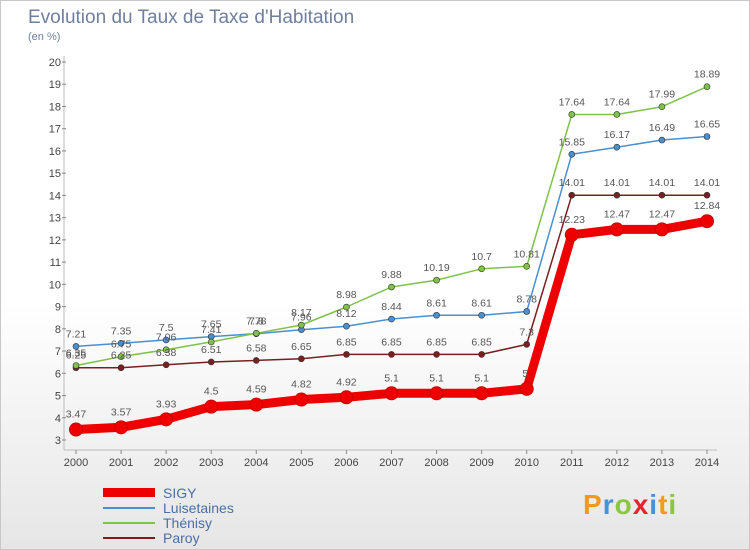 Image resolution: width=750 pixels, height=550 pixels. Describe the element at coordinates (168, 508) in the screenshot. I see `legend-item-luisetaines: Luisetaines` at that location.